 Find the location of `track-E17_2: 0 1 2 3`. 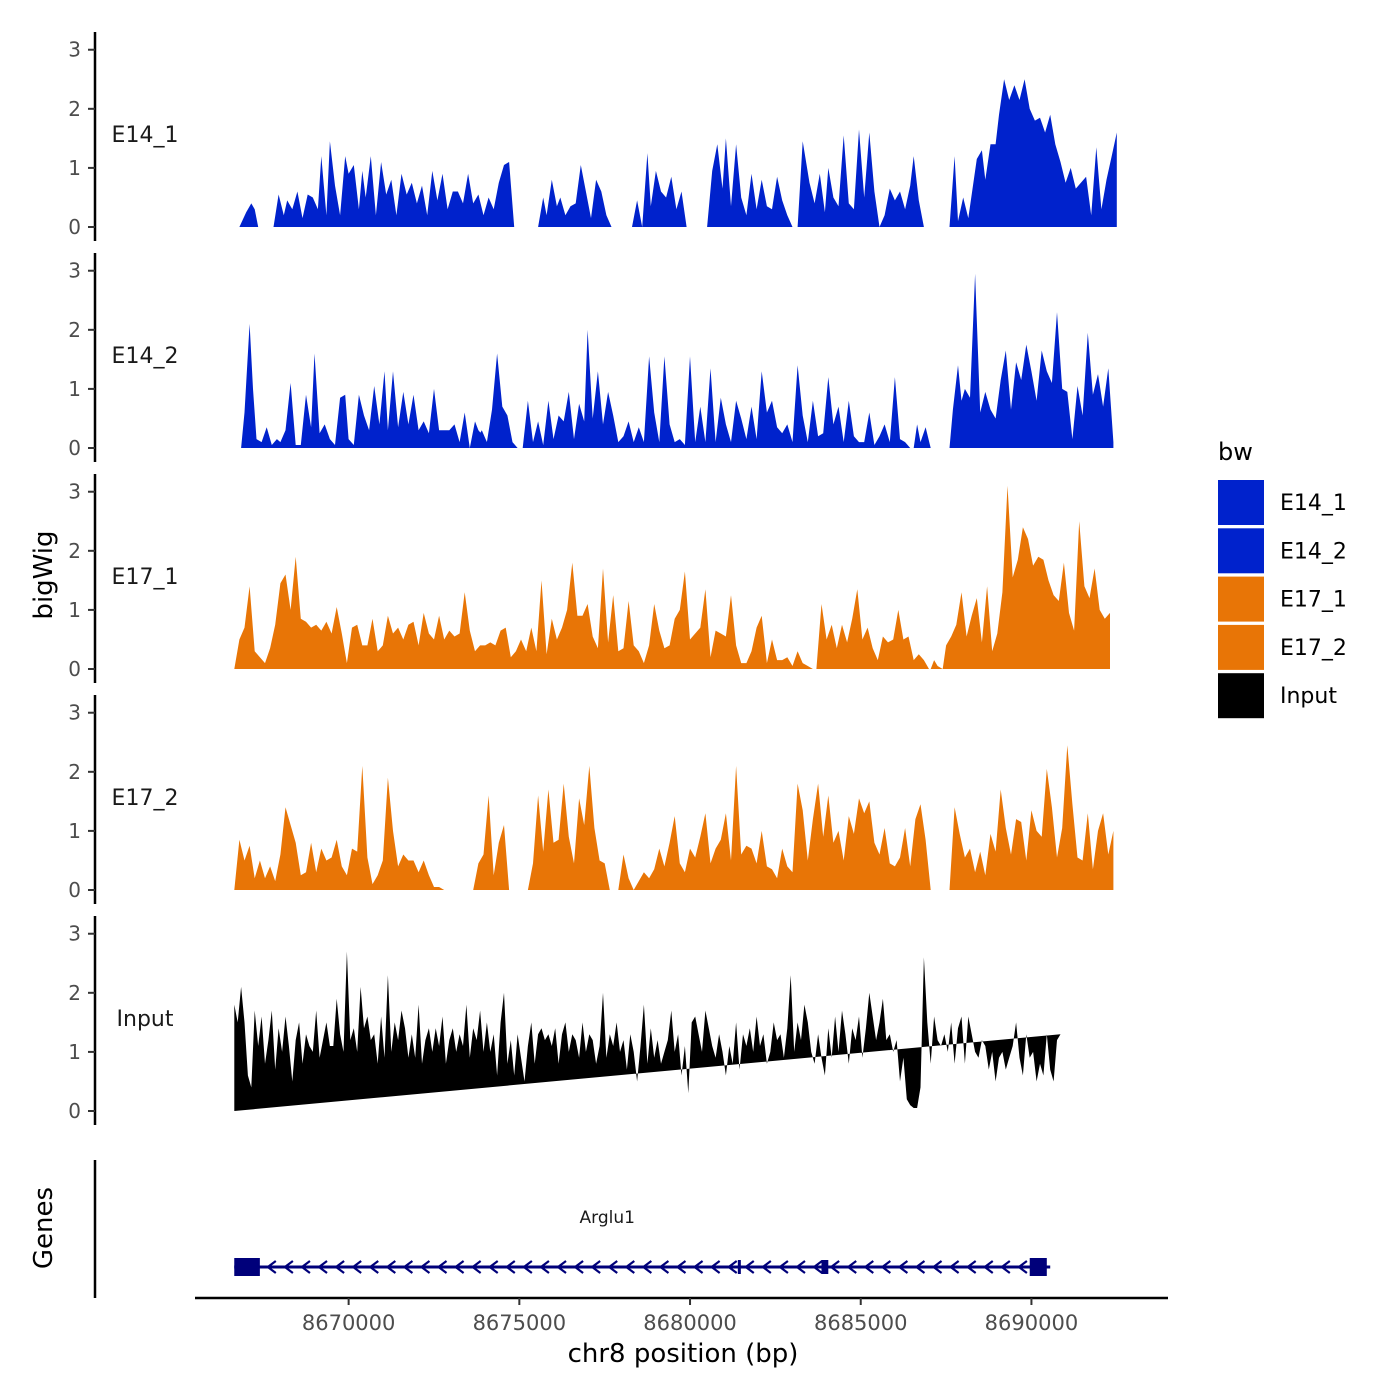

track-E17_2: 0 1 2 3 is located at coordinates (591, 799).